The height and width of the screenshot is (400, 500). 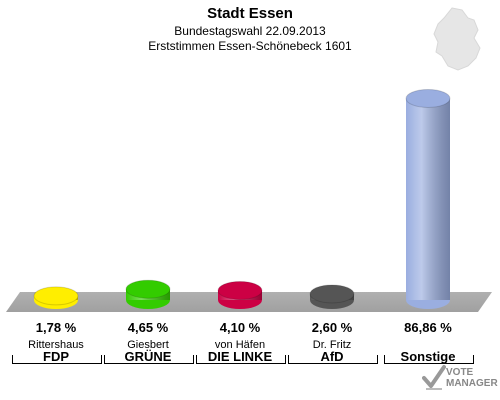 I want to click on value-label-fdp: 1,78 %, so click(x=56, y=327).